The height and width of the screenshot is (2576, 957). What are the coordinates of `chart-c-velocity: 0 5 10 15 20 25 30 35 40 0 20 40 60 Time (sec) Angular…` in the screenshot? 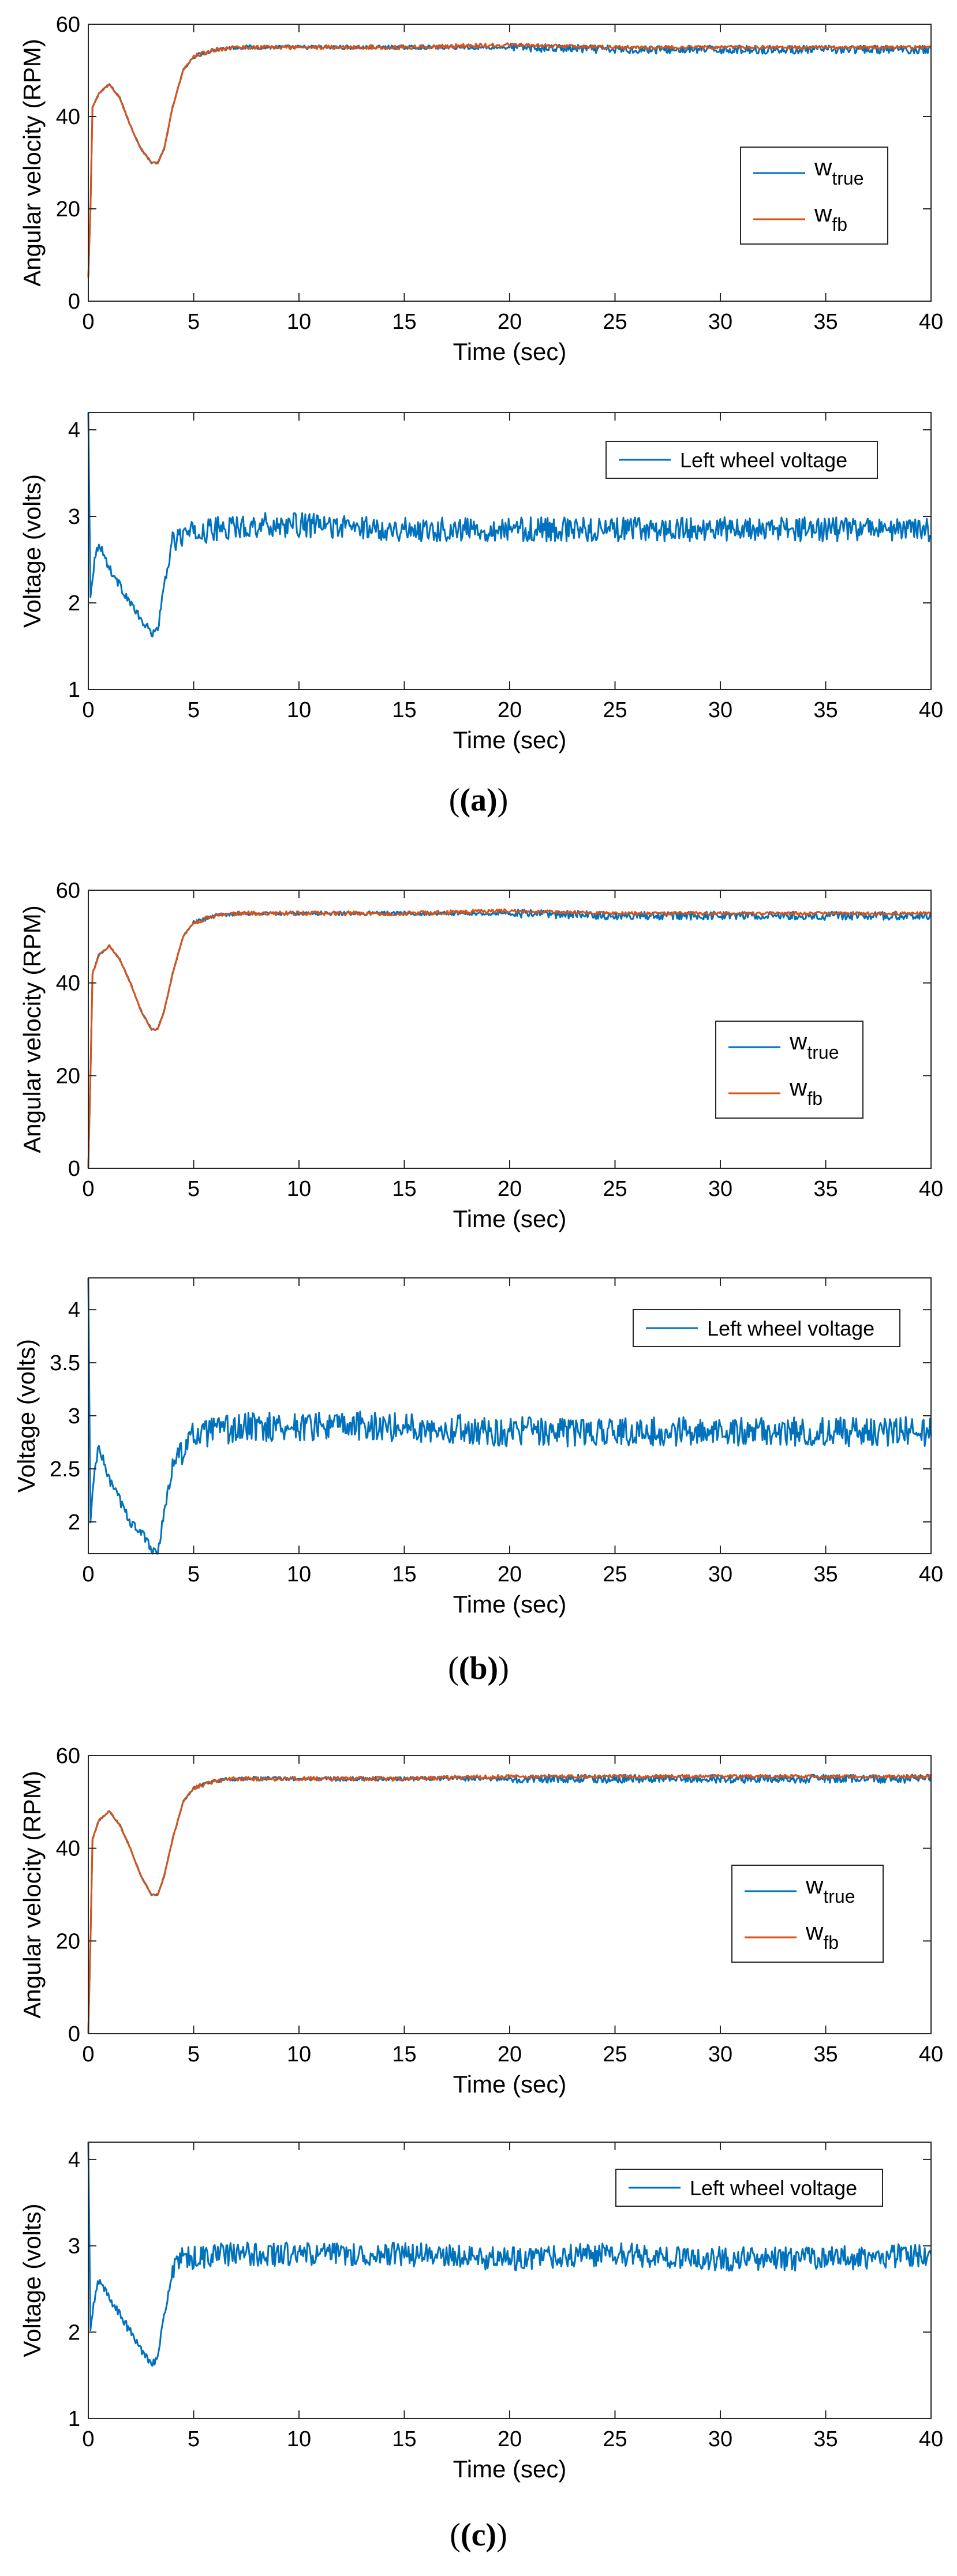 It's located at (480, 1921).